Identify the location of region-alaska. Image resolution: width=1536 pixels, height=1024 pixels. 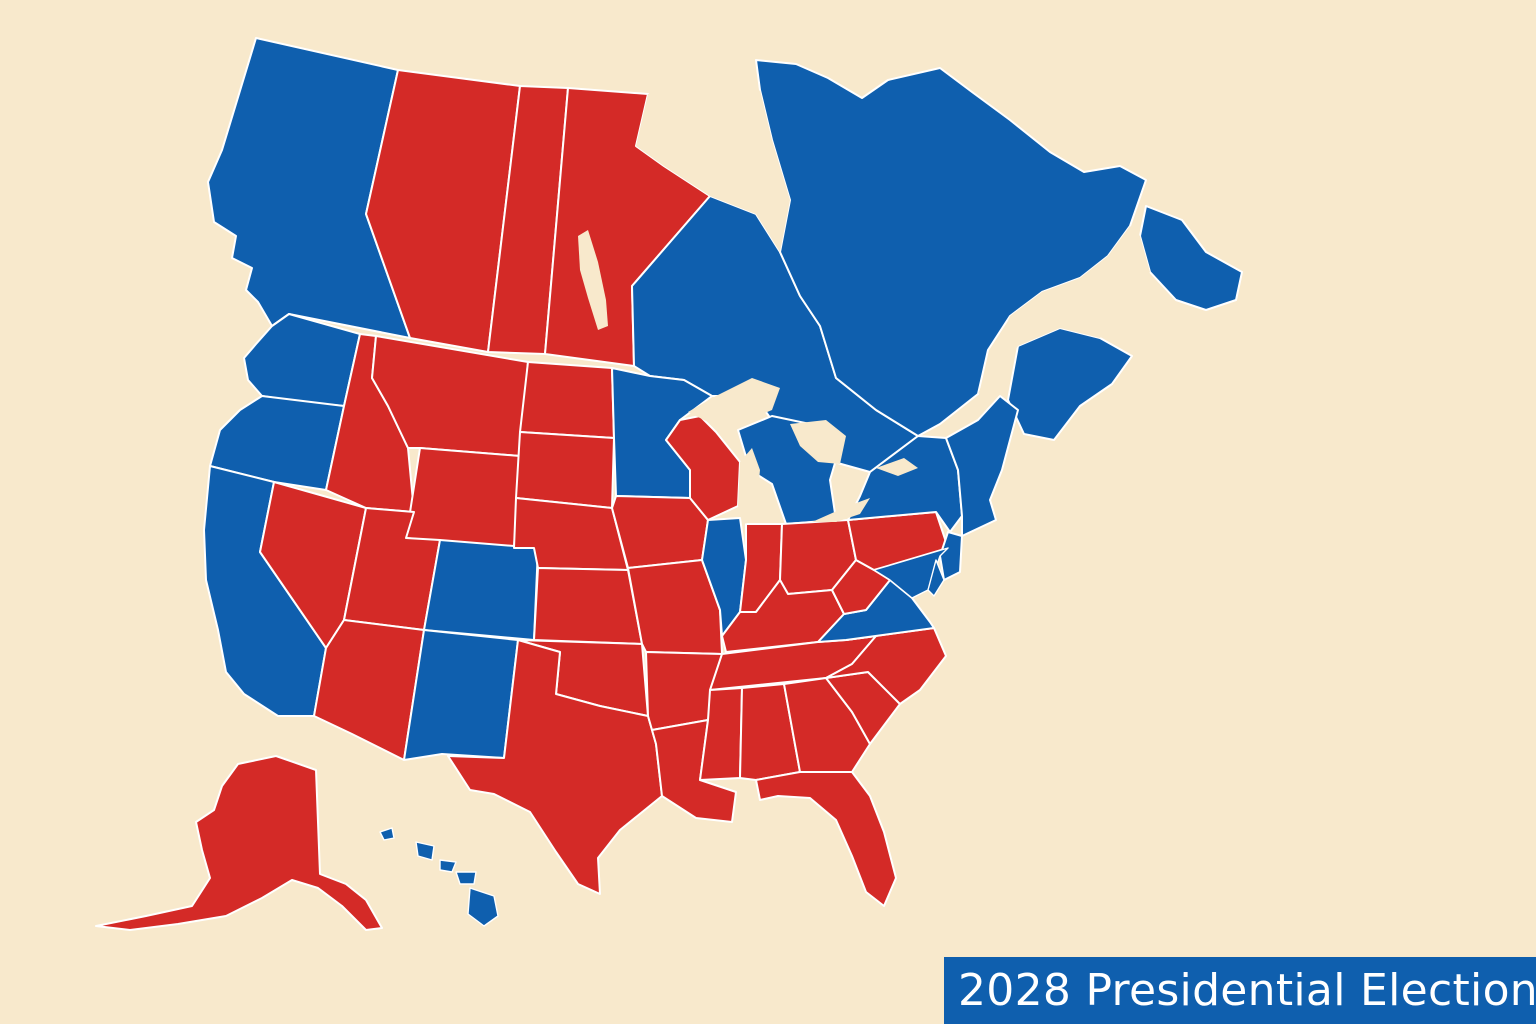
(239, 843).